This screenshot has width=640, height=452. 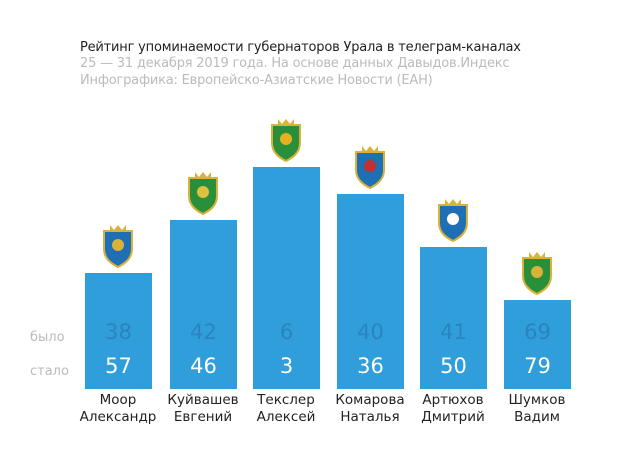 I want to click on surname: Текслер, so click(x=286, y=400).